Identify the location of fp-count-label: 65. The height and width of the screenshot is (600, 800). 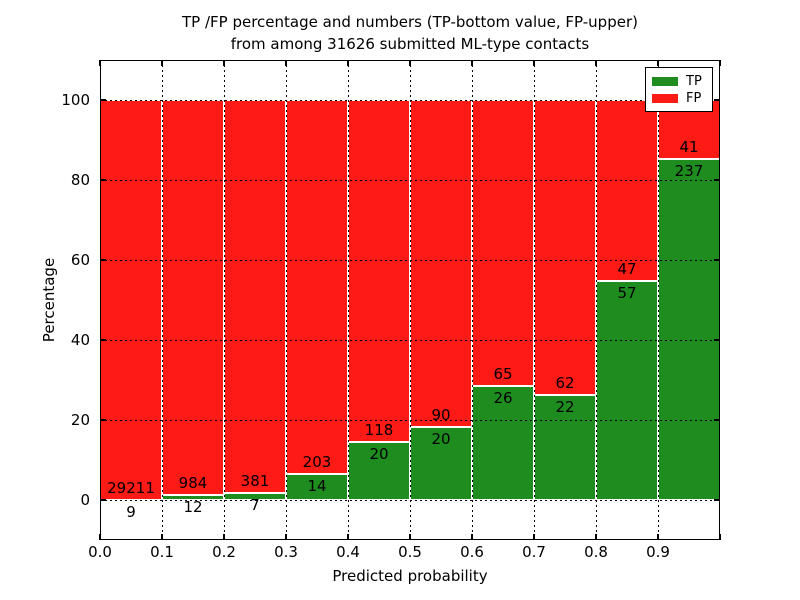
(503, 373).